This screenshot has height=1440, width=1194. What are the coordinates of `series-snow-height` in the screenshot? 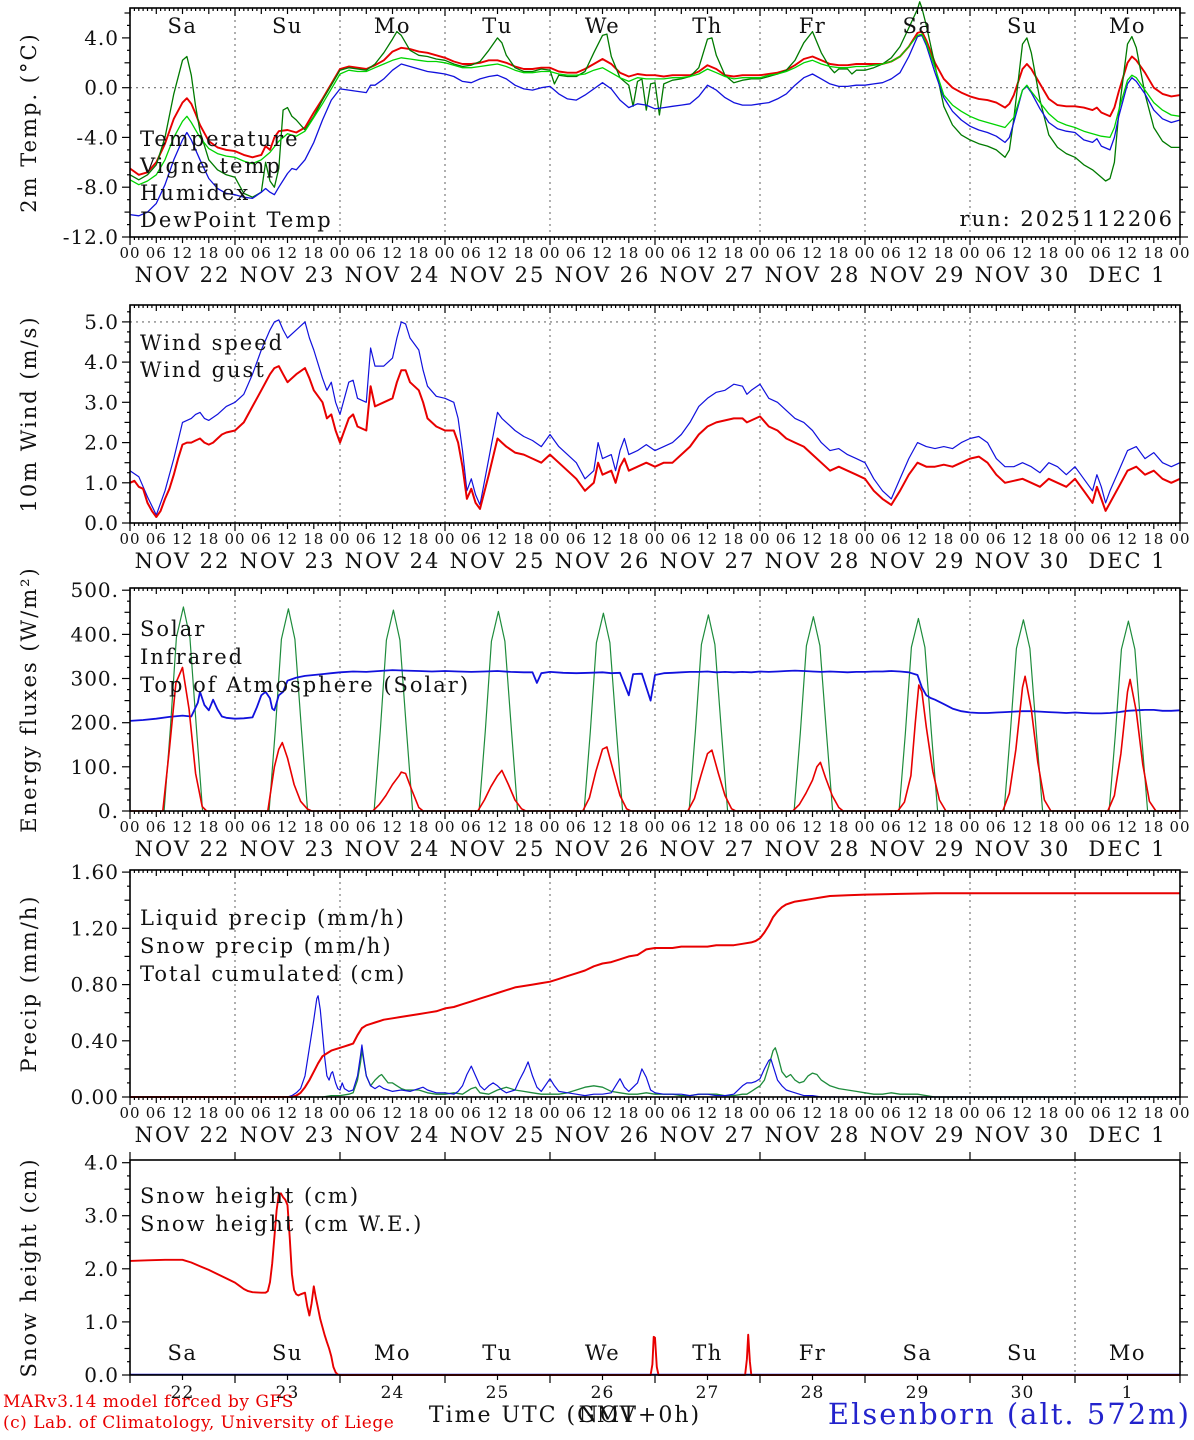 It's located at (654, 1284).